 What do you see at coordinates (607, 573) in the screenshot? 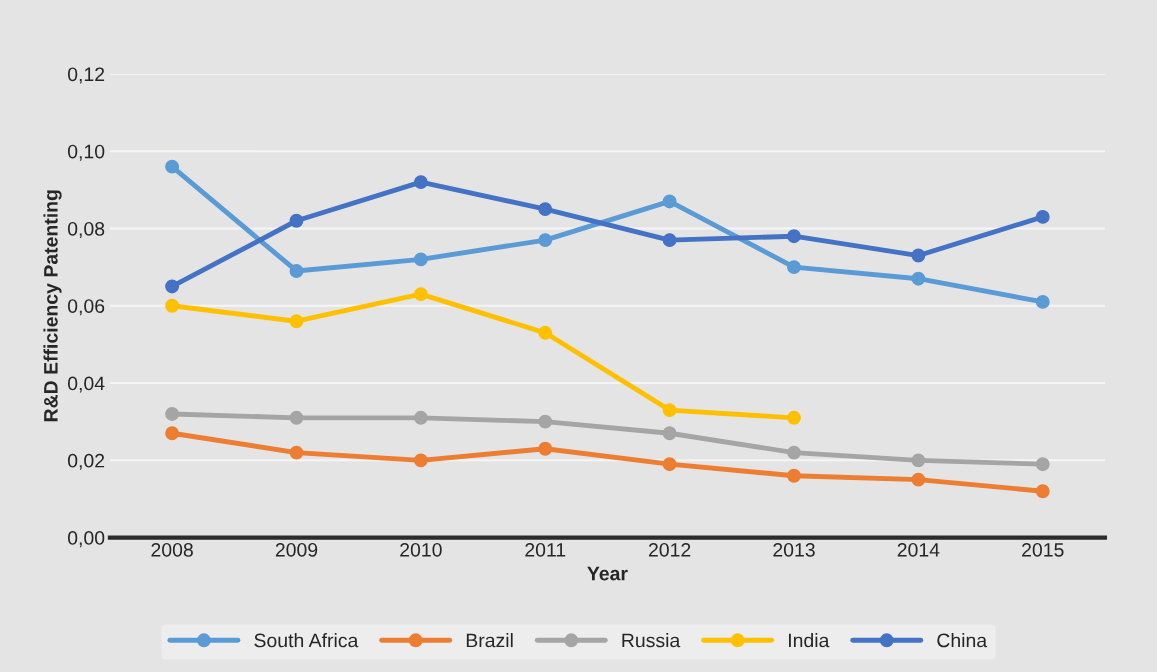
I see `x-axis-title: Year` at bounding box center [607, 573].